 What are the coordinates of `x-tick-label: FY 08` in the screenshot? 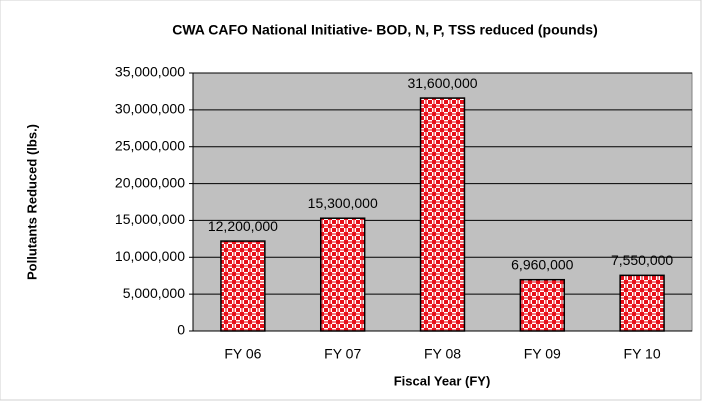 It's located at (442, 354).